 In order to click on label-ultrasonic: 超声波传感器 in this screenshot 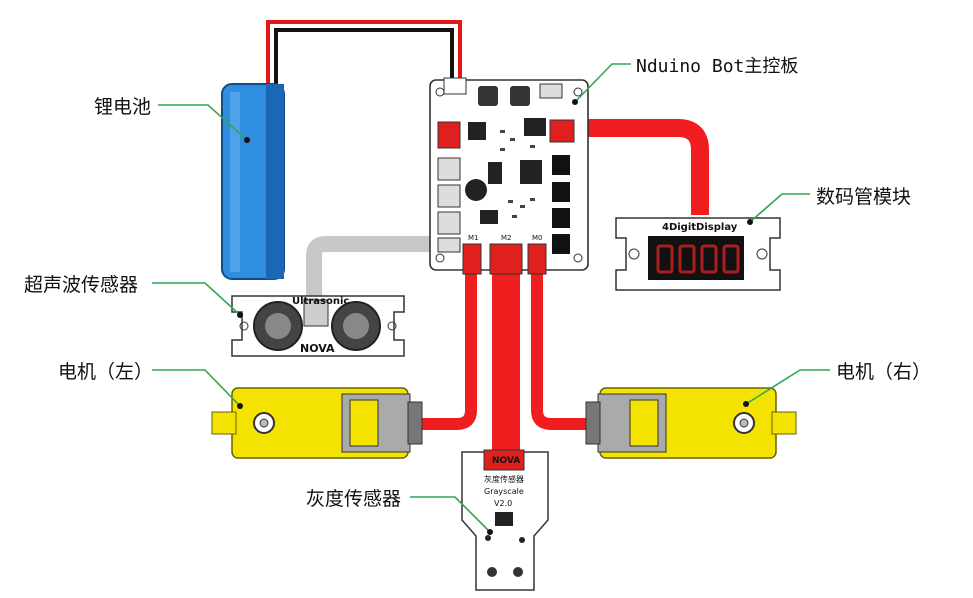, I will do `click(81, 285)`.